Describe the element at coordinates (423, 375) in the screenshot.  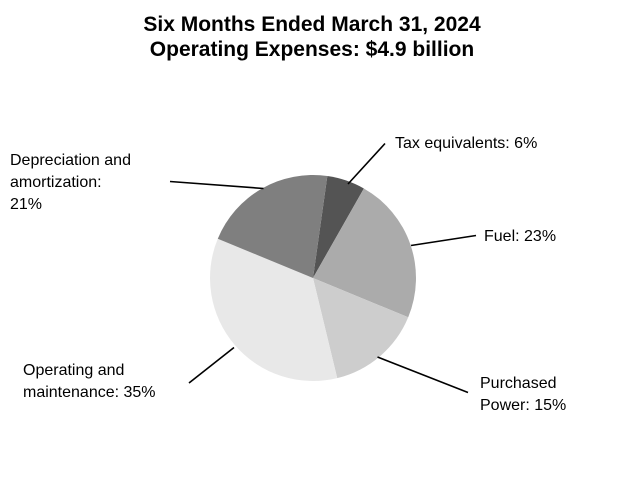
I see `purchased-power-leader-line` at that location.